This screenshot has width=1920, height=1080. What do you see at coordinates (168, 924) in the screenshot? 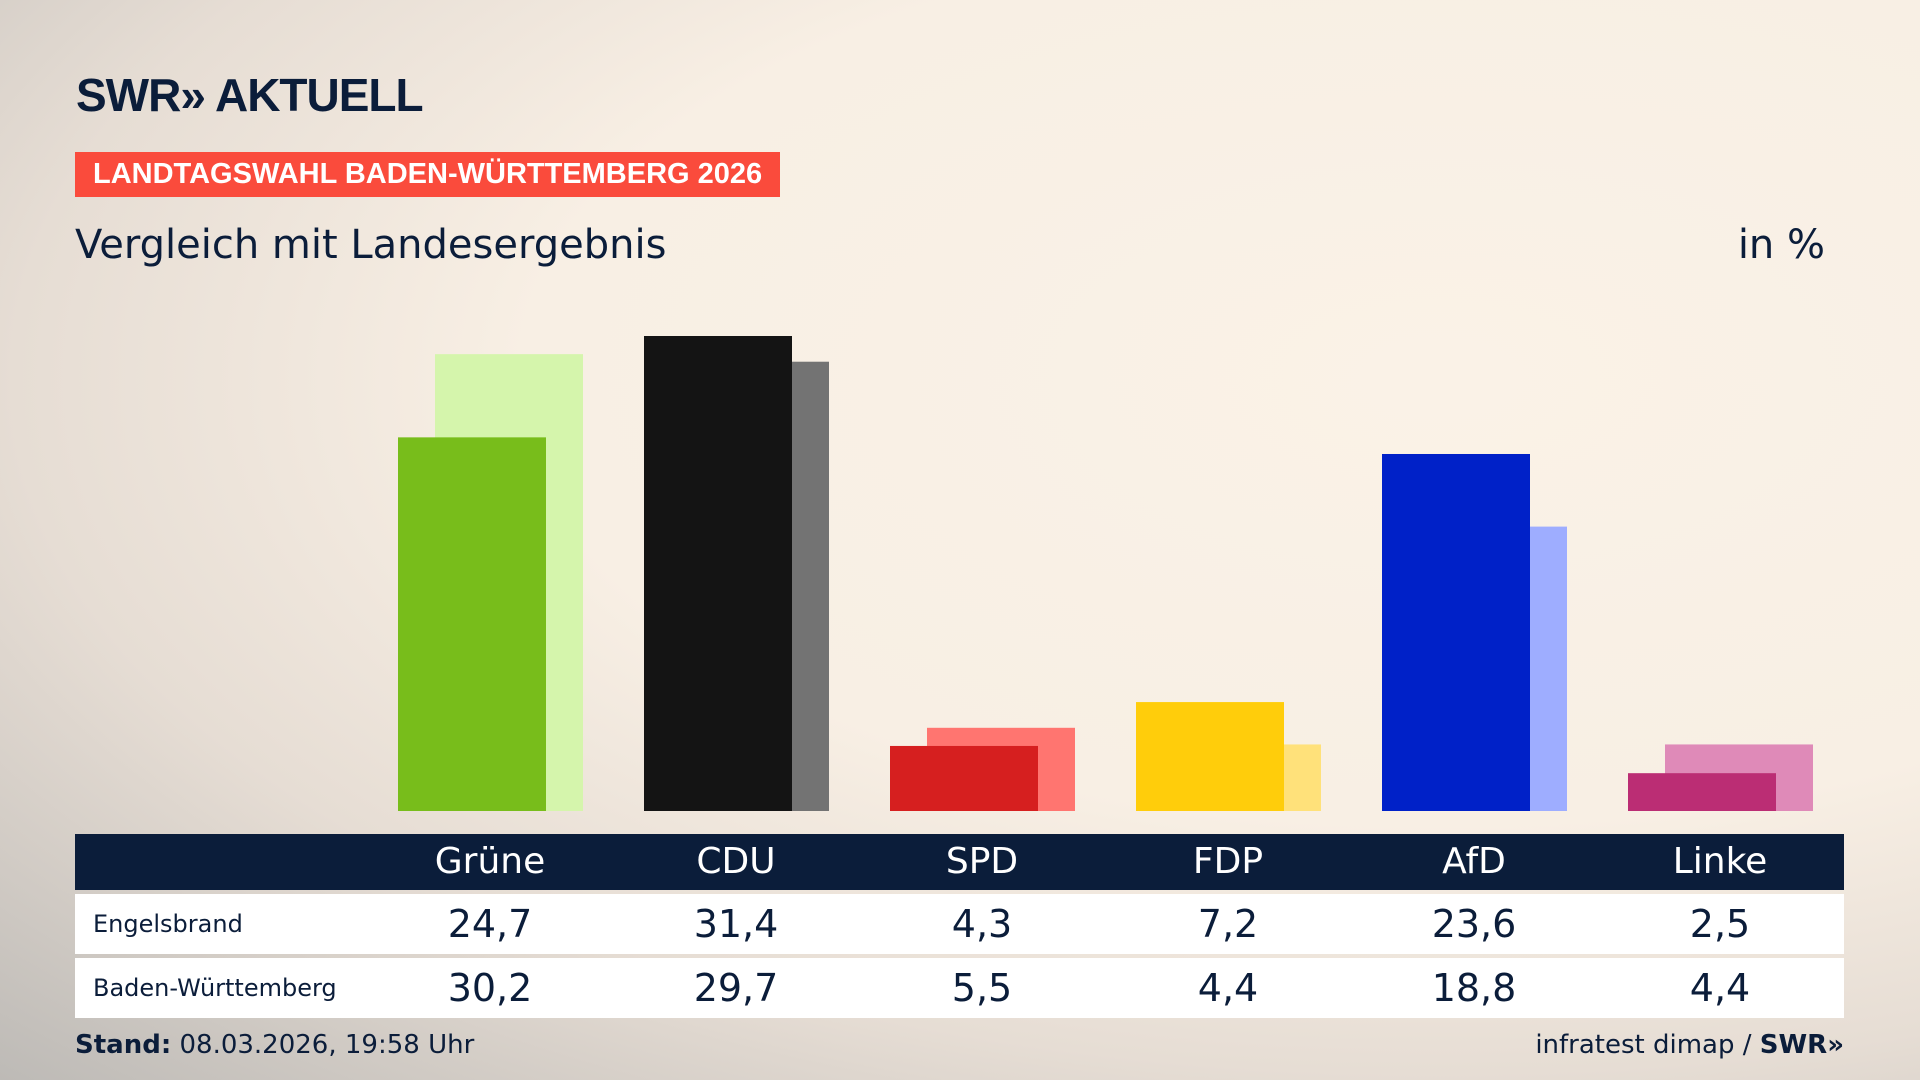
I see `row-label: Engelsbrand` at bounding box center [168, 924].